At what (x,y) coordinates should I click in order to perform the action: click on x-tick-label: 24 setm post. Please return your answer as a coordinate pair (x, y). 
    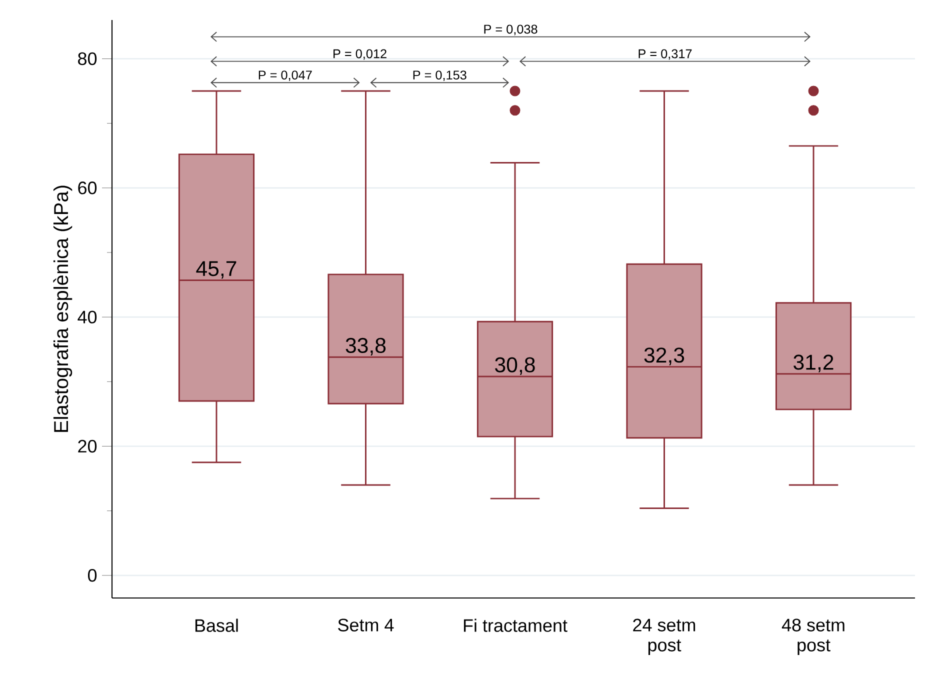
    Looking at the image, I should click on (664, 637).